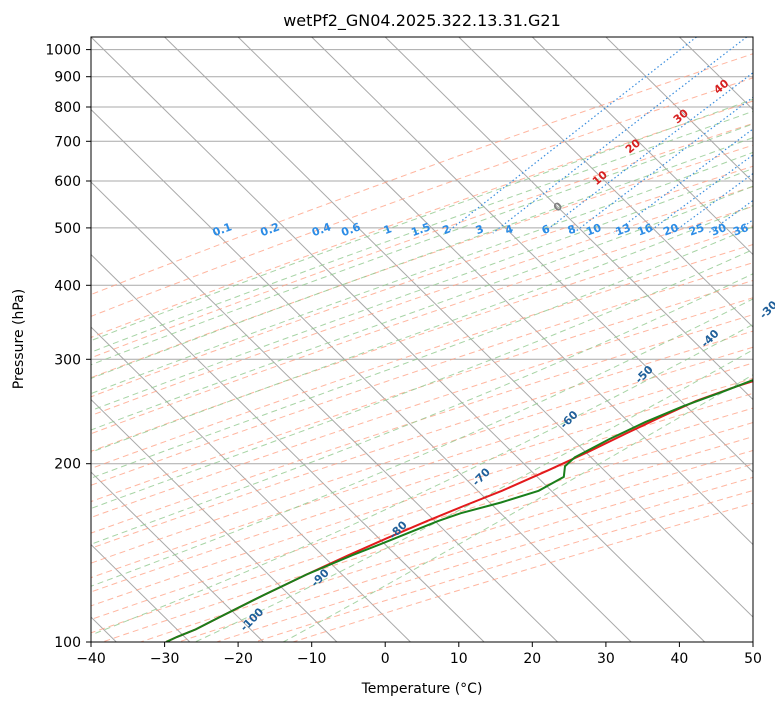 The width and height of the screenshot is (775, 708). Describe the element at coordinates (606, 659) in the screenshot. I see `x-tick-label: 30` at that location.